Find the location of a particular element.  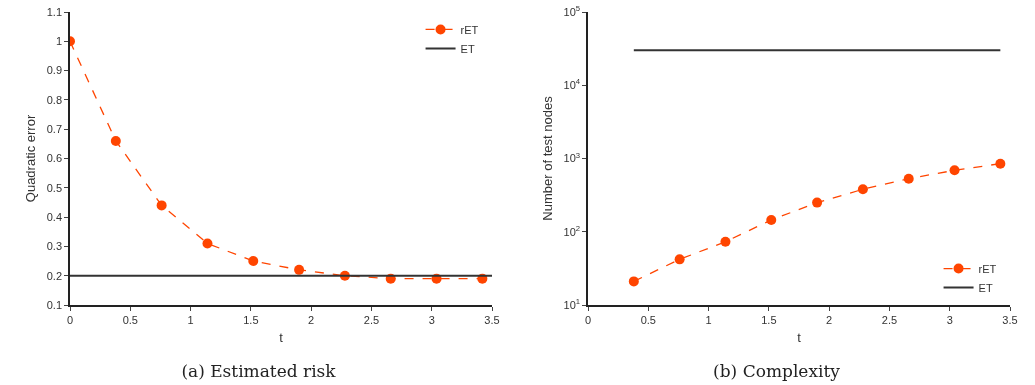

y-tick-label: 10$^{2}$ is located at coordinates (572, 230).